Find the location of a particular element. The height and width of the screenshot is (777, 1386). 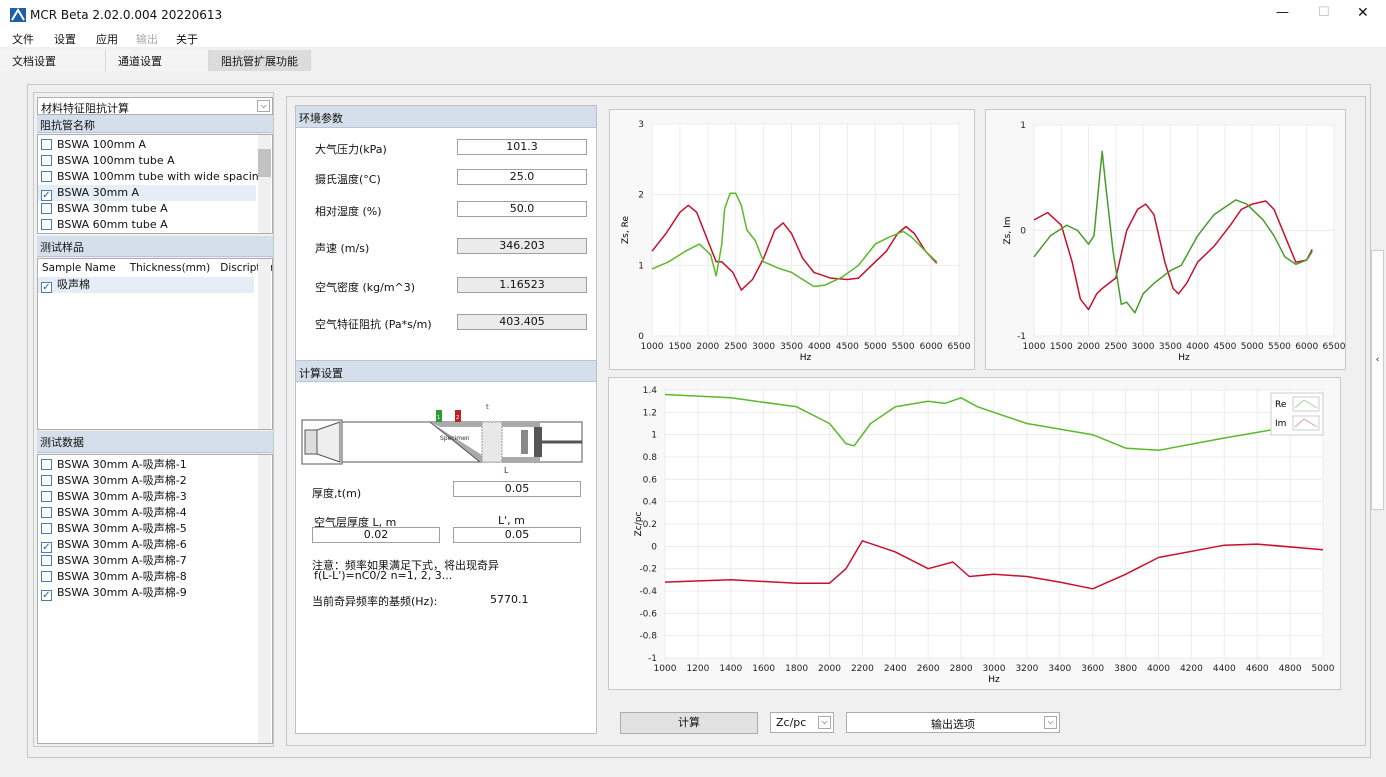

lprime-input: 0.05 is located at coordinates (517, 535).